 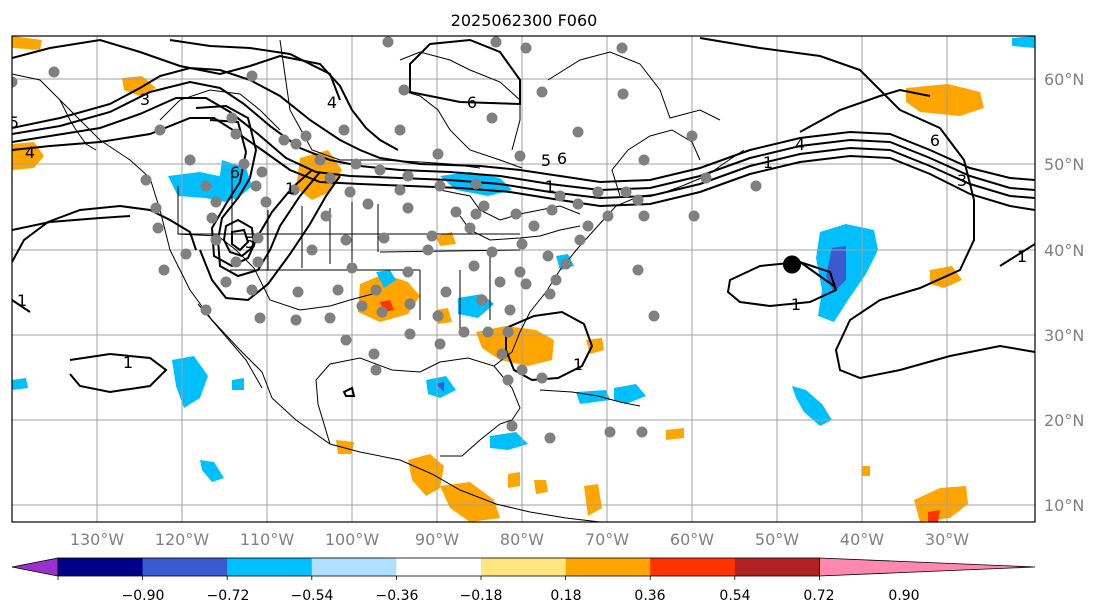 What do you see at coordinates (1064, 420) in the screenshot?
I see `lat-label: 20°N` at bounding box center [1064, 420].